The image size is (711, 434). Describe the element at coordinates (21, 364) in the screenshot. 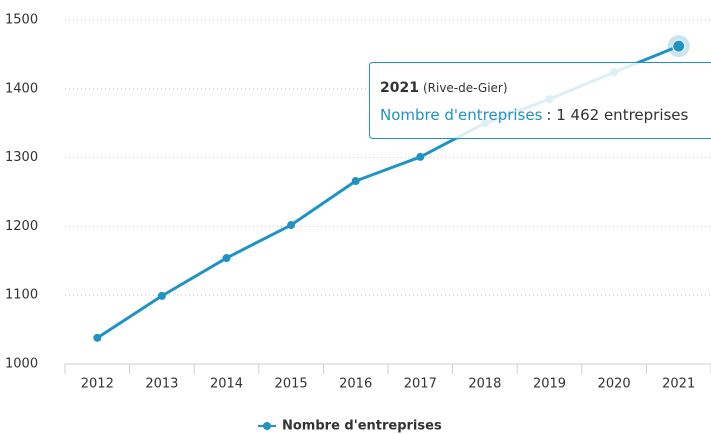

I see `y-tick-label: 1000` at that location.